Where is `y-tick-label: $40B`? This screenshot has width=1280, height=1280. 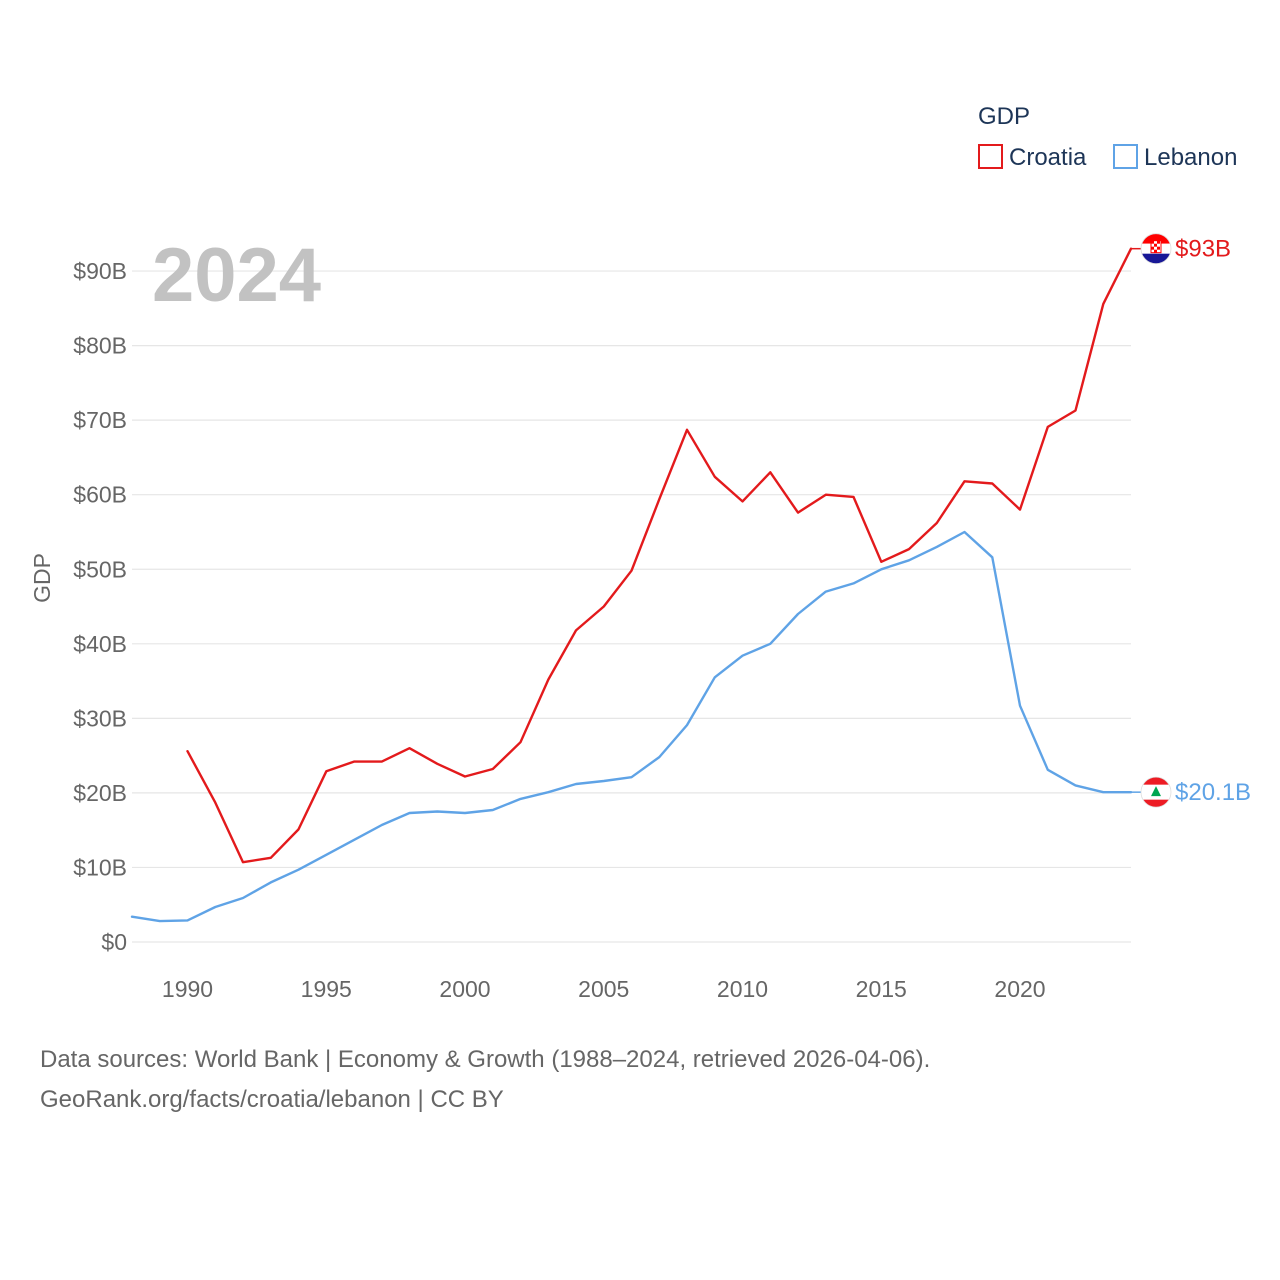 y-tick-label: $40B is located at coordinates (100, 644).